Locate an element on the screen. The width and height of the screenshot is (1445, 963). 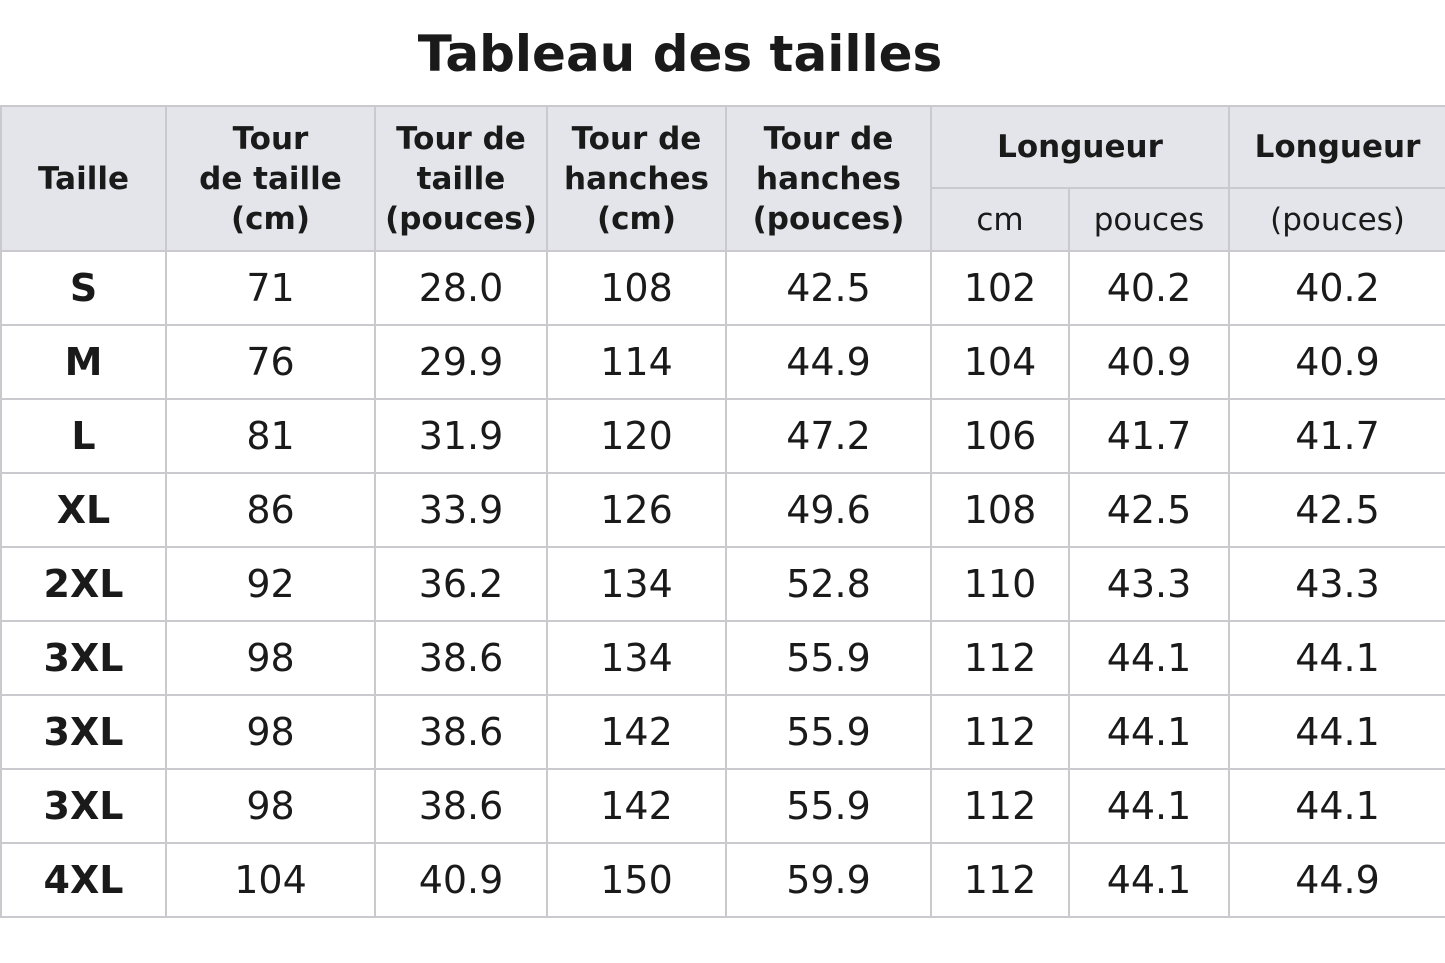
subheader-cell: pouces is located at coordinates (1149, 219).